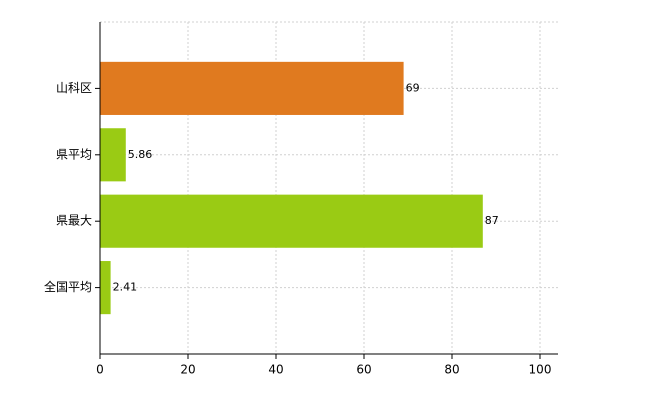 This screenshot has width=650, height=400. Describe the element at coordinates (100, 370) in the screenshot. I see `x-tick-label: 0` at that location.